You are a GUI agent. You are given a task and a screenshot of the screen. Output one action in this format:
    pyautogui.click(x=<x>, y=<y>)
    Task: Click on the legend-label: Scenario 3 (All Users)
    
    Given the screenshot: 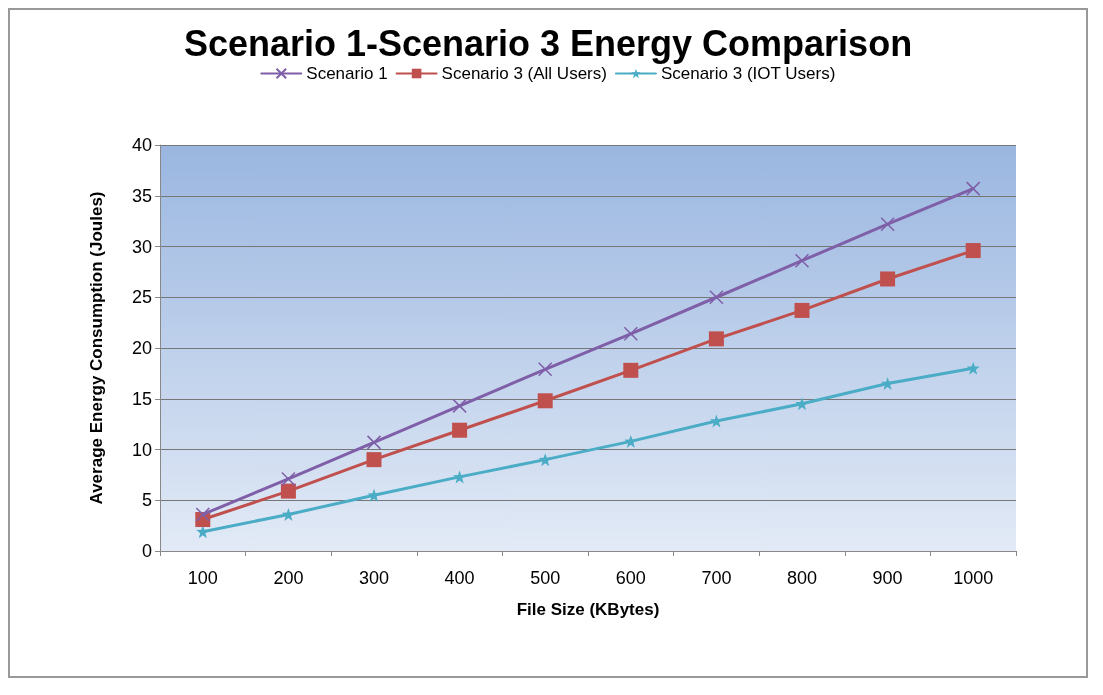 What is the action you would take?
    pyautogui.click(x=524, y=73)
    